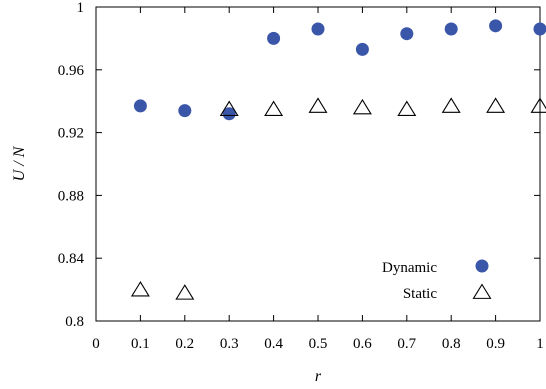  I want to click on x-axis-label: r, so click(318, 376).